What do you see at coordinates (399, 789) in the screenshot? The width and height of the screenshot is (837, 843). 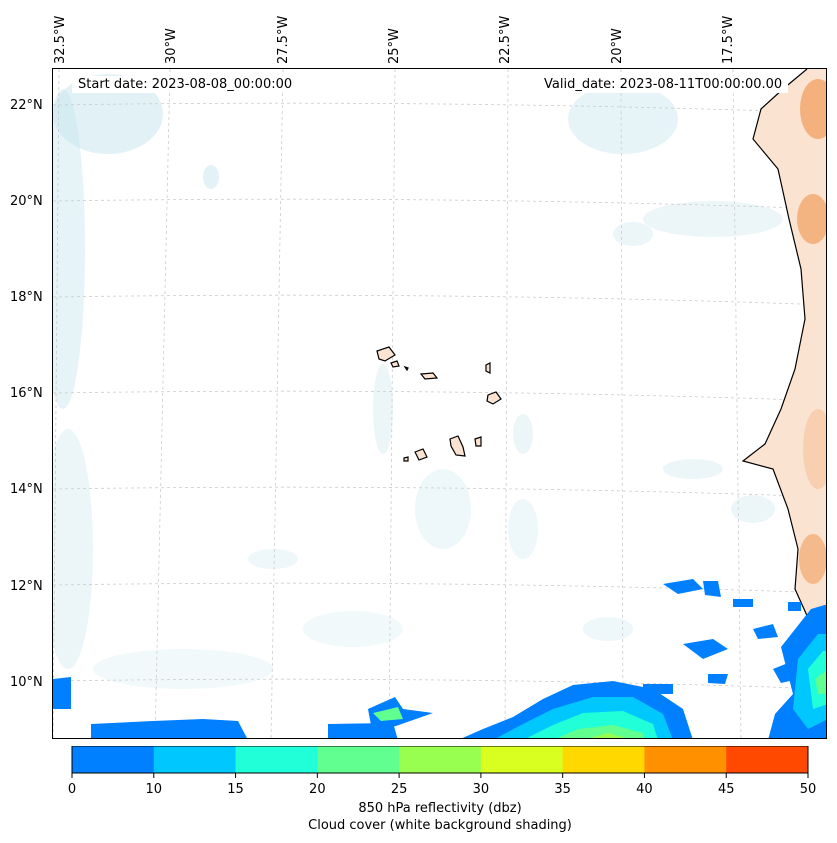 I see `colorbar-tick-label: 25` at bounding box center [399, 789].